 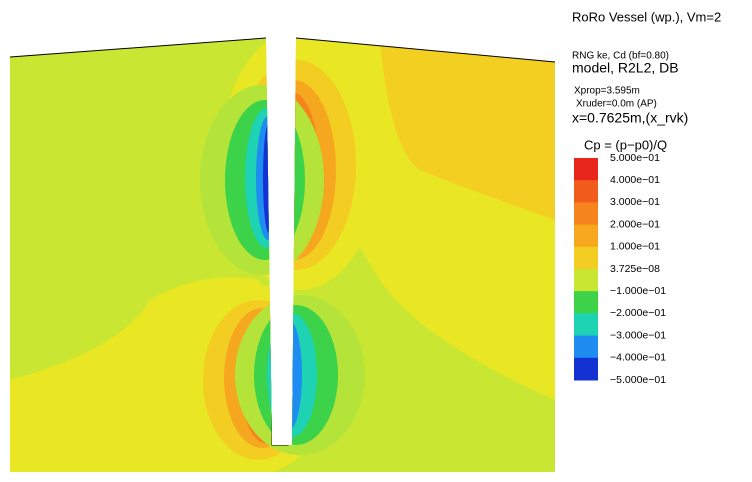 I want to click on colorbar-label: −2.000e−01, so click(x=638, y=313).